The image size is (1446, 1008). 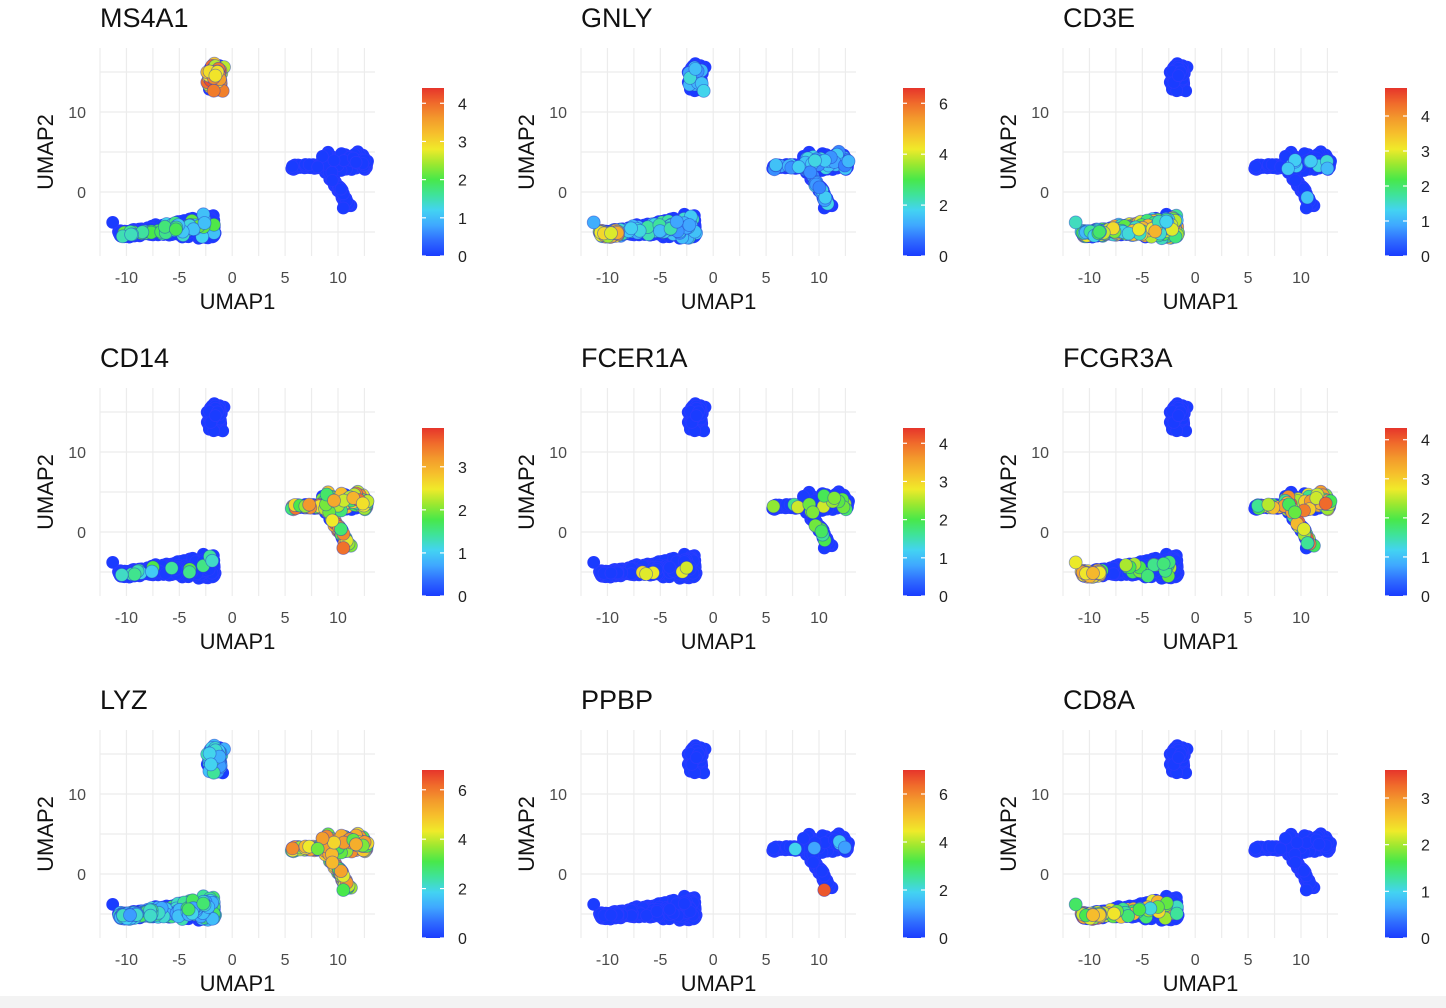 What do you see at coordinates (943, 104) in the screenshot?
I see `colorbar-tick-label: 6` at bounding box center [943, 104].